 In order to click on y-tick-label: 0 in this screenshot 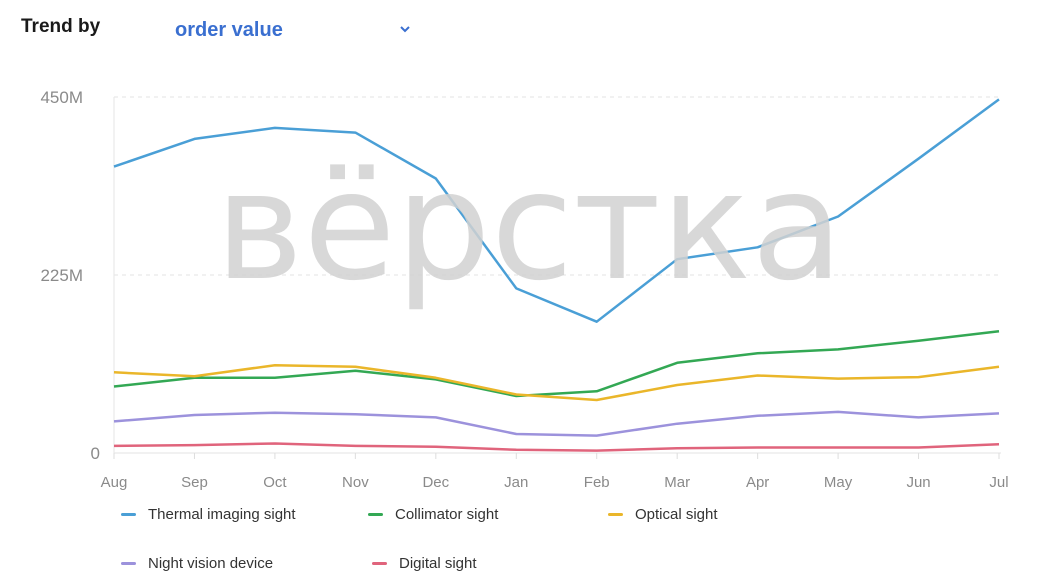, I will do `click(95, 453)`.